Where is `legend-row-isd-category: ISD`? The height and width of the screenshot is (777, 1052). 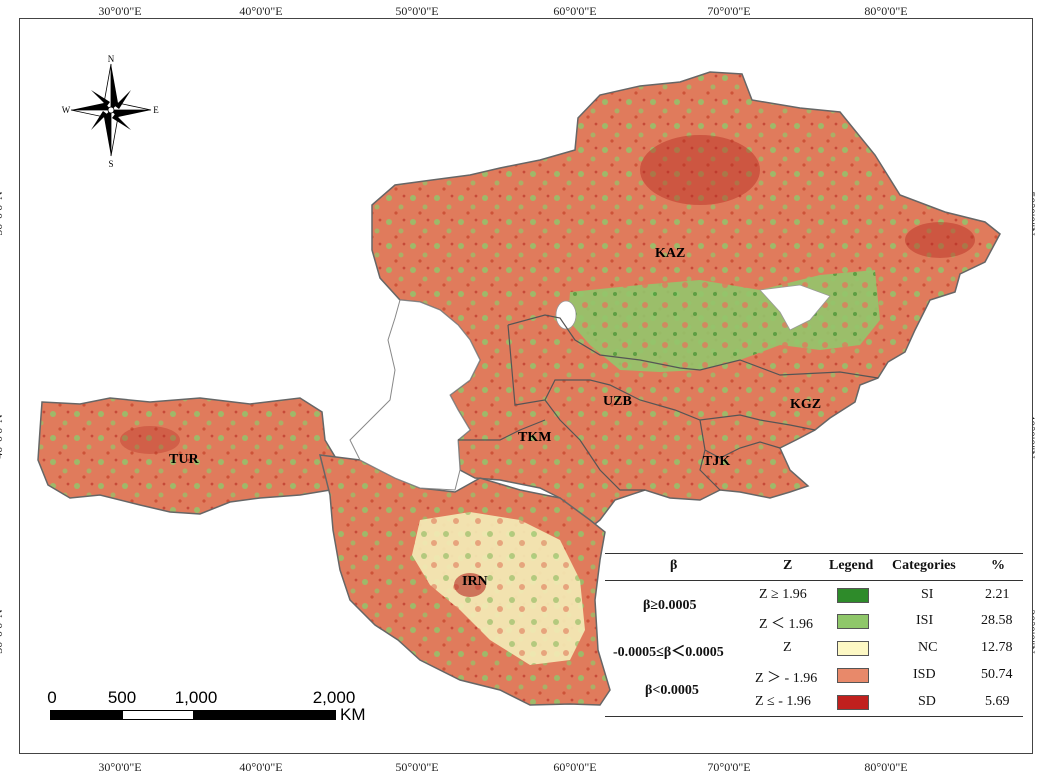
legend-row-isd-category: ISD is located at coordinates (924, 674).